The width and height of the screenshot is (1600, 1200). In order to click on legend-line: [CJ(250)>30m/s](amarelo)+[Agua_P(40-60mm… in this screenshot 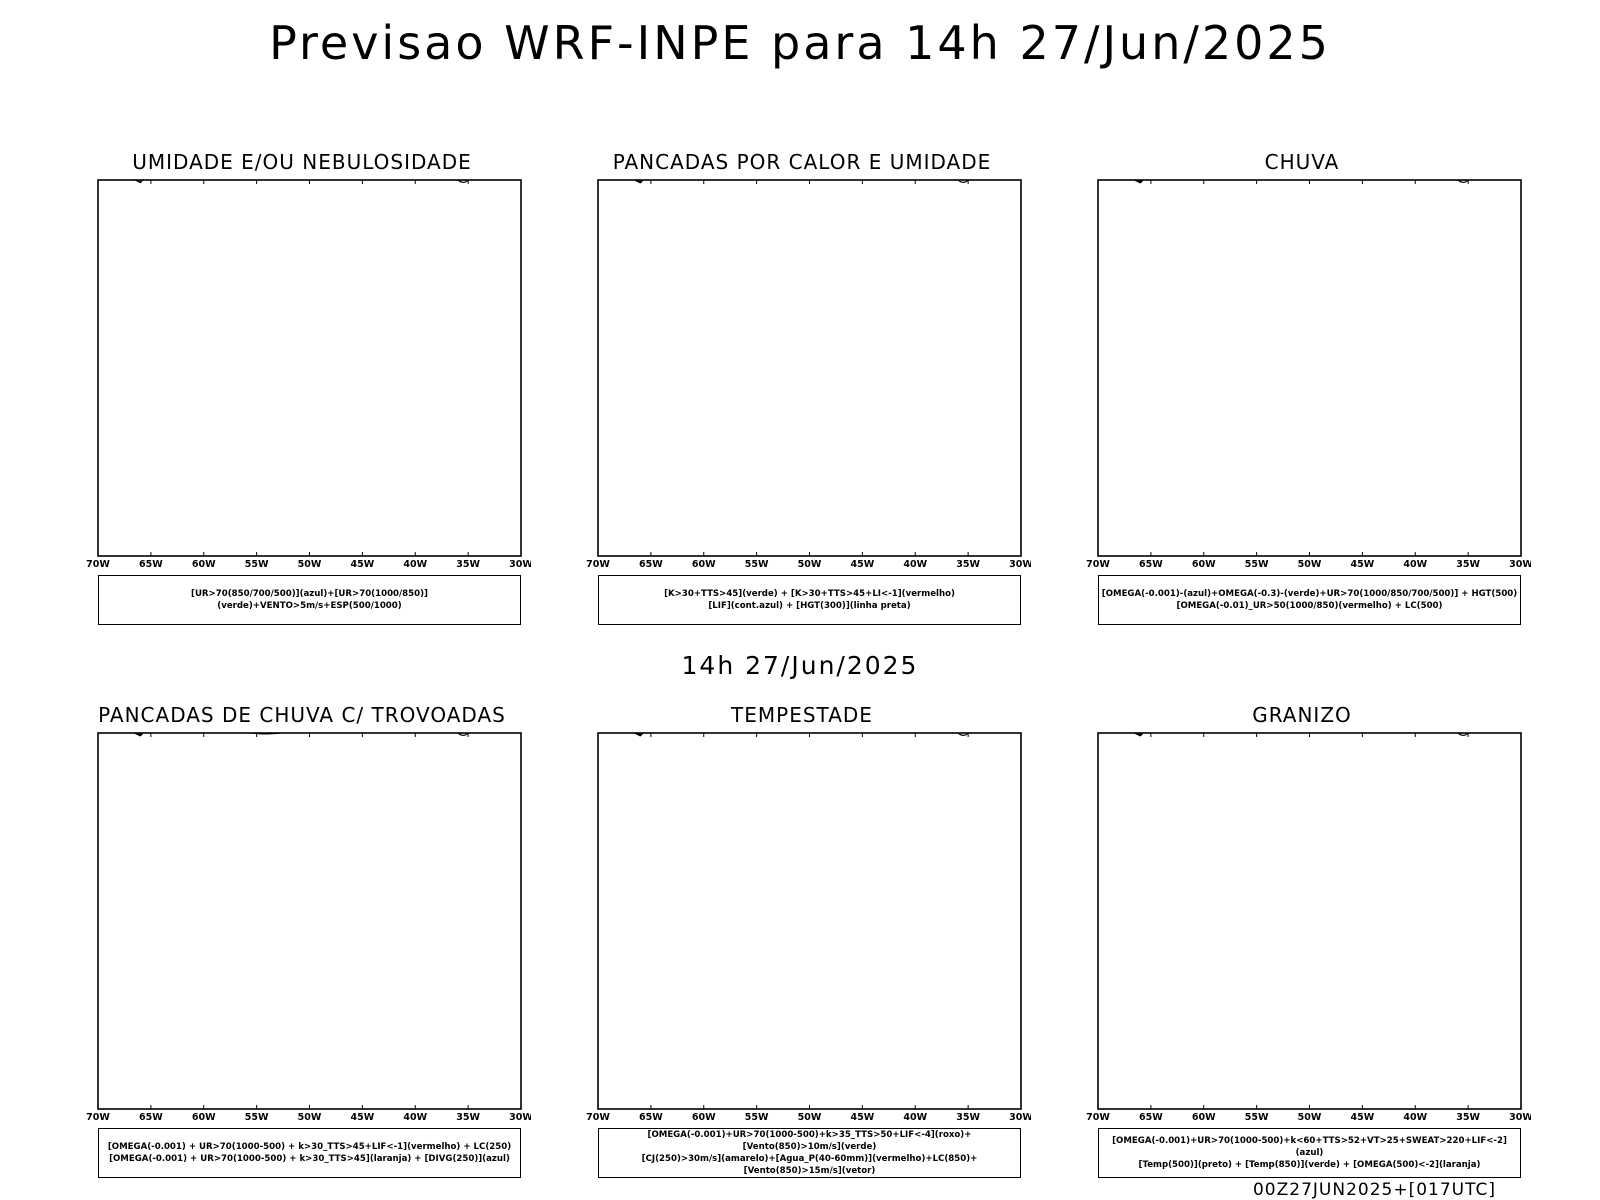, I will do `click(809, 1165)`.